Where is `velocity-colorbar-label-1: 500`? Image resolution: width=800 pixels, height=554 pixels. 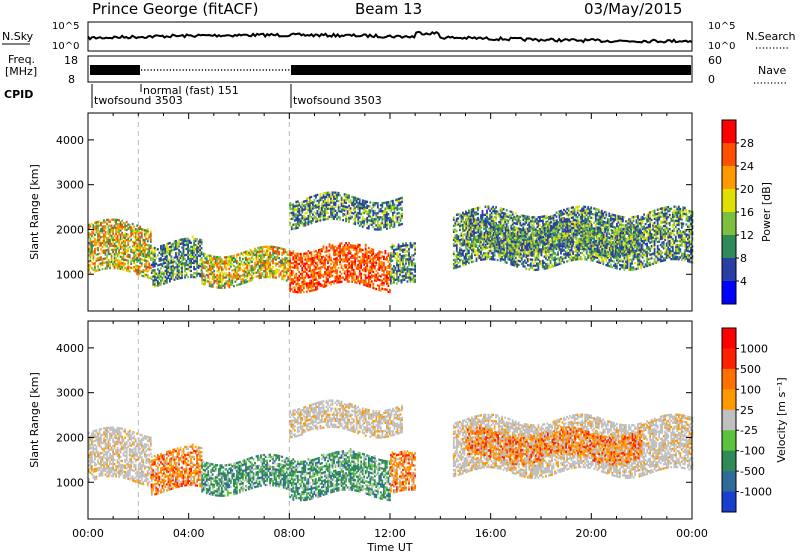
velocity-colorbar-label-1: 500 is located at coordinates (750, 369).